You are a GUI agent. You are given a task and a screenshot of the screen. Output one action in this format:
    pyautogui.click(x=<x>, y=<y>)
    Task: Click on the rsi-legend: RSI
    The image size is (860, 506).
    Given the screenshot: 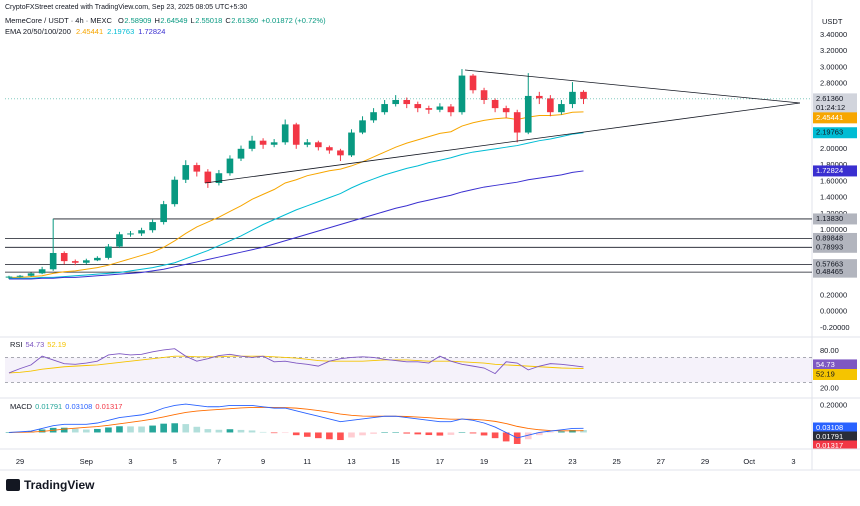 What is the action you would take?
    pyautogui.click(x=16, y=344)
    